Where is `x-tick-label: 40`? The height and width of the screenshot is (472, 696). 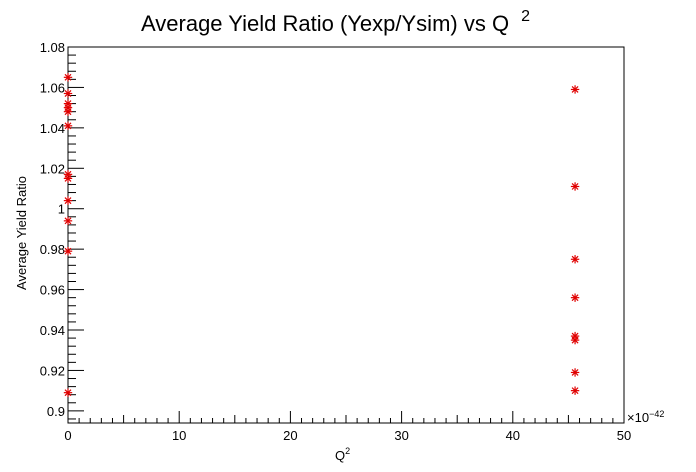
x-tick-label: 40 is located at coordinates (513, 435).